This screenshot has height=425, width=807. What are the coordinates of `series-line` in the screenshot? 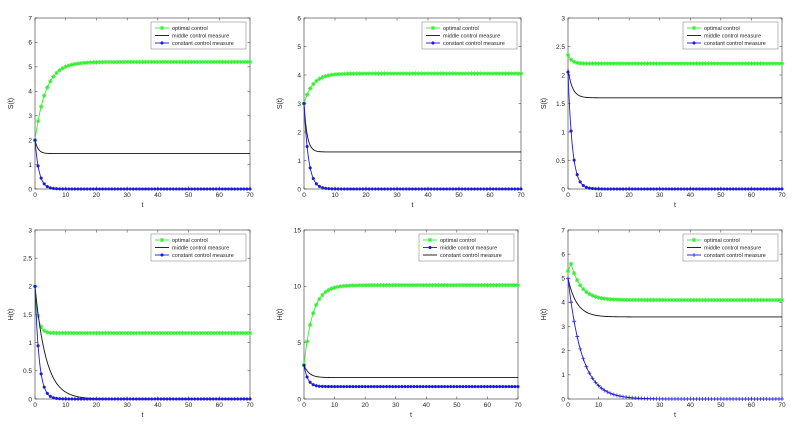 It's located at (674, 84).